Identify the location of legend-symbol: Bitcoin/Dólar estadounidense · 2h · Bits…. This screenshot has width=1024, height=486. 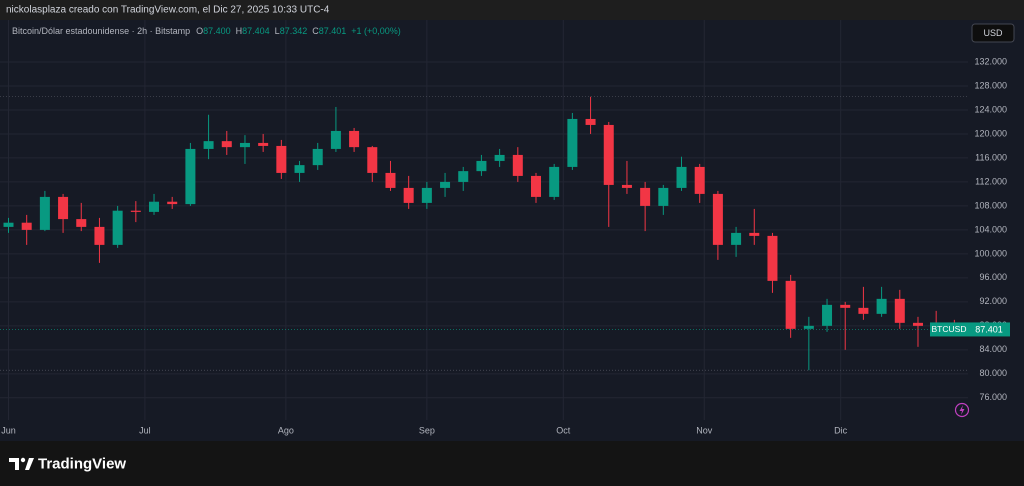
(206, 31).